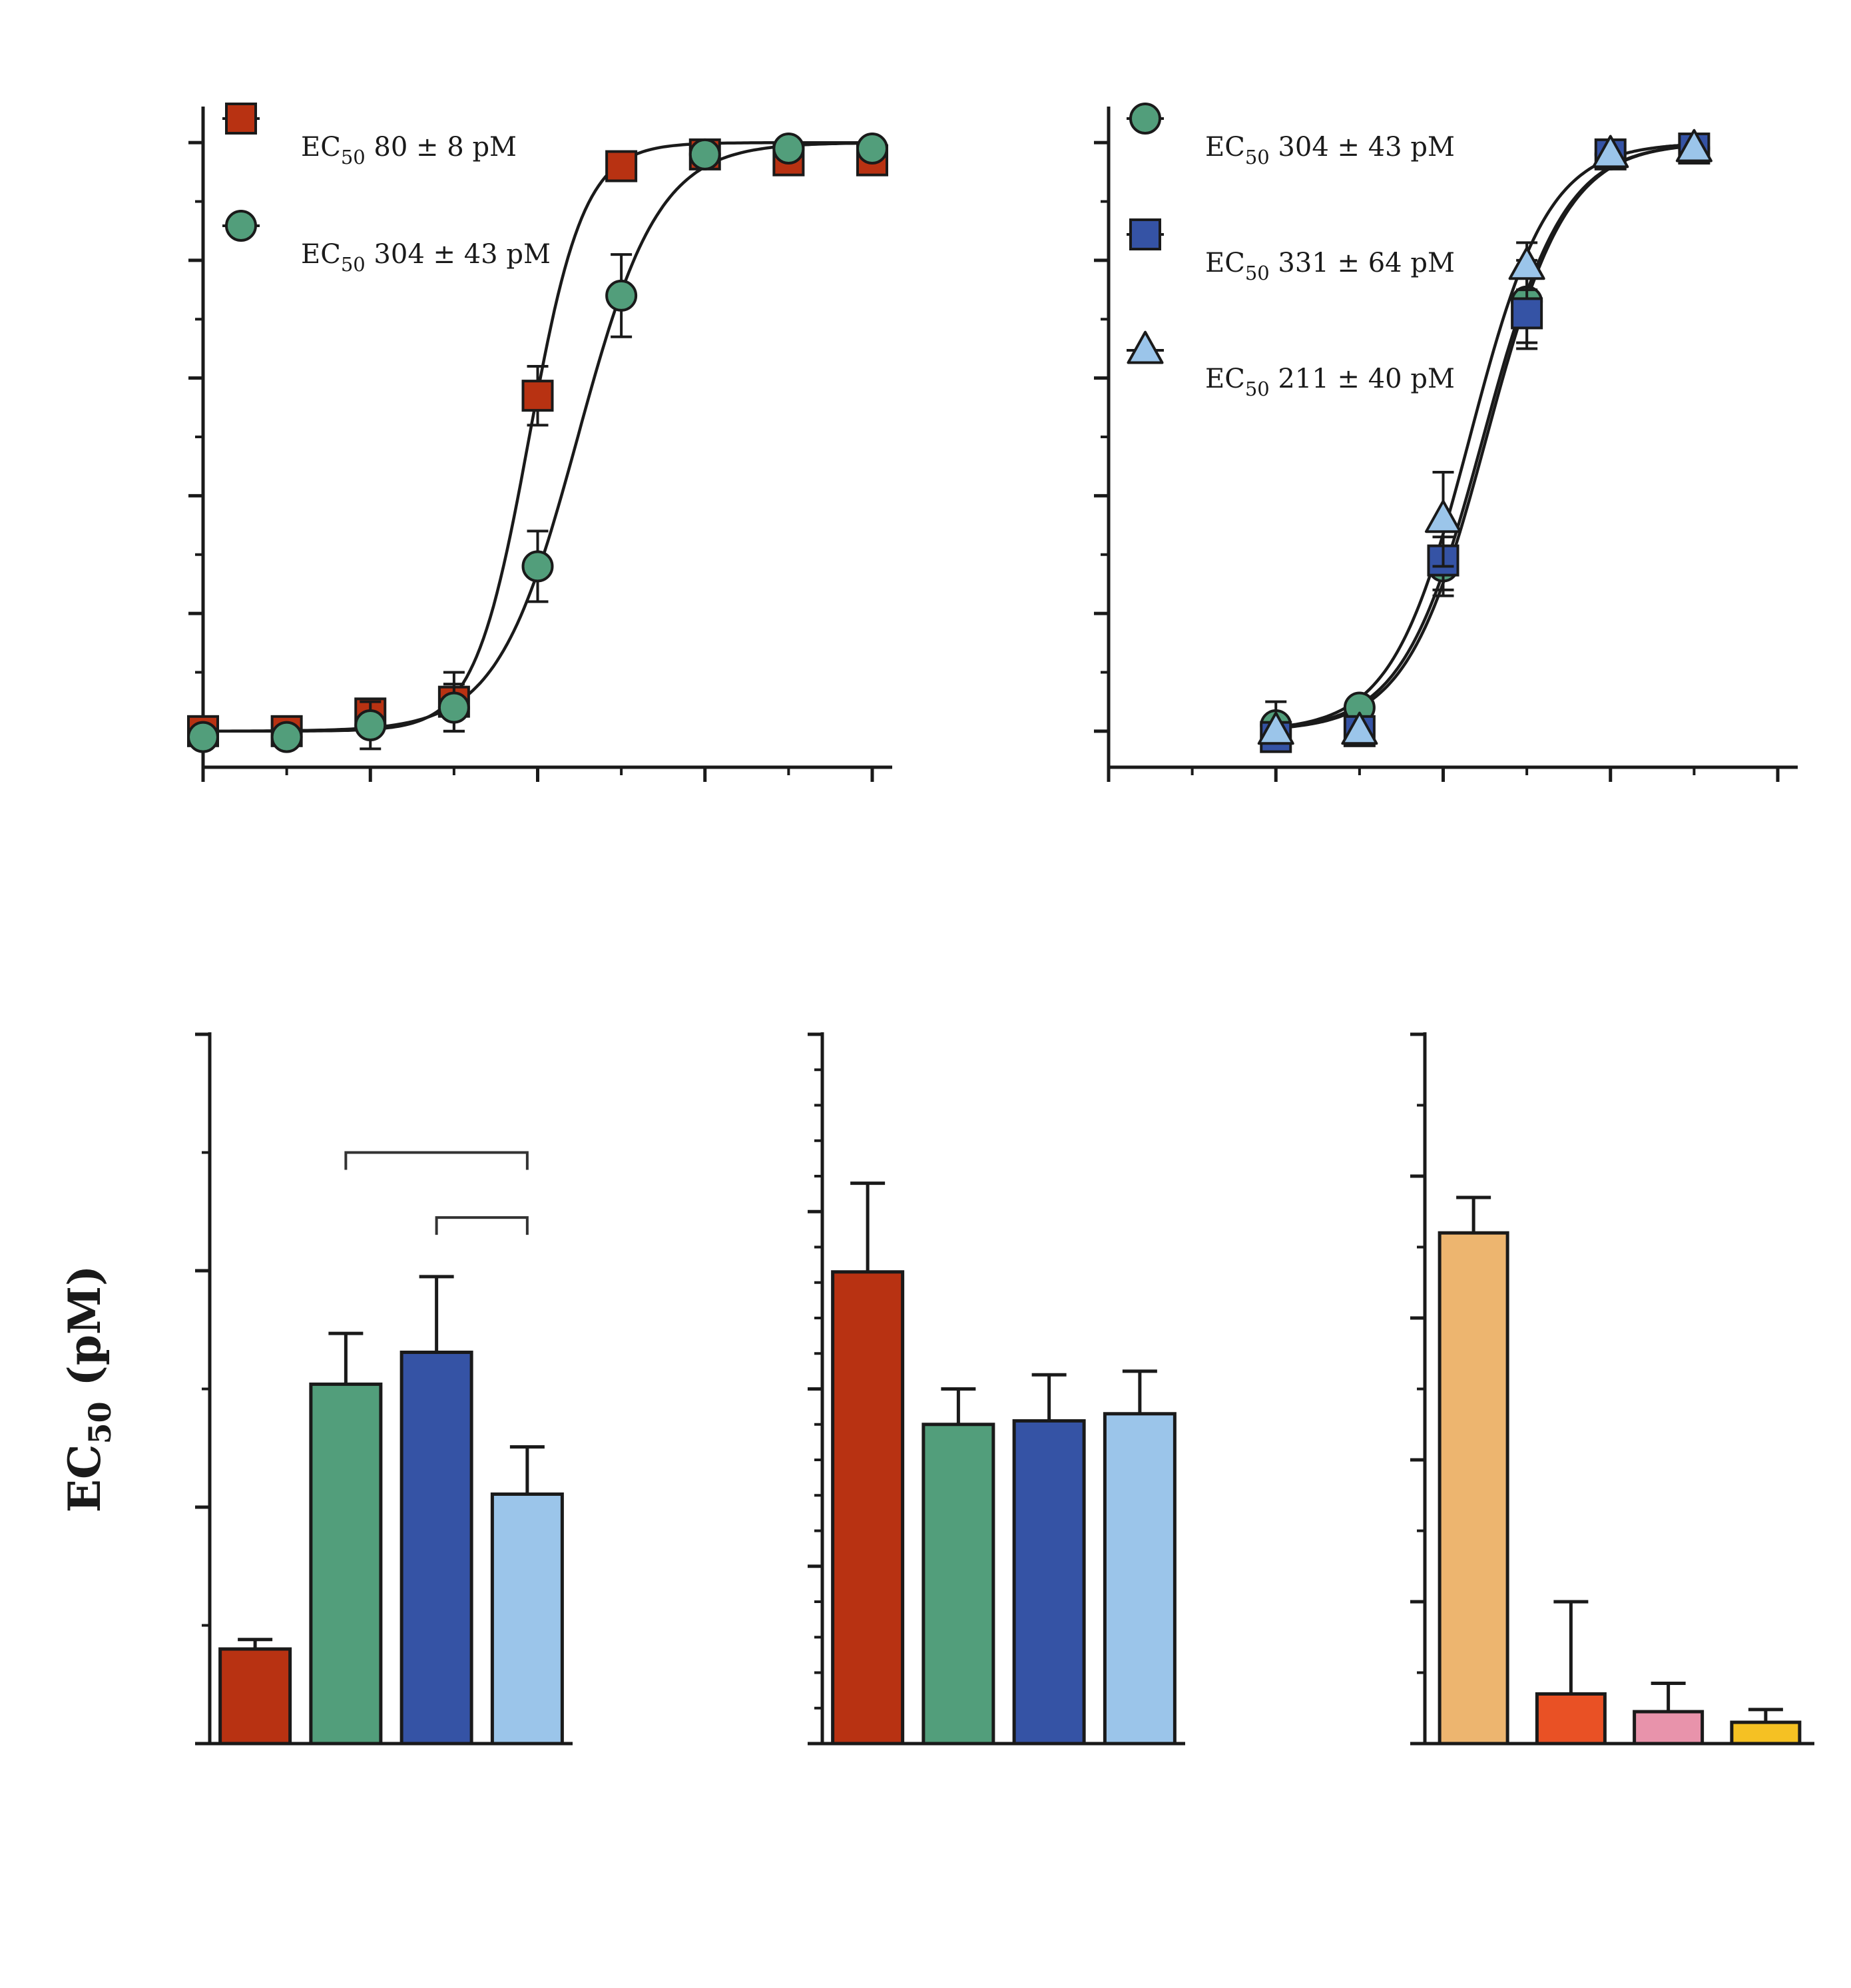 Image resolution: width=1851 pixels, height=1988 pixels. I want to click on panel-C: EC50 (pM), so click(316, 1389).